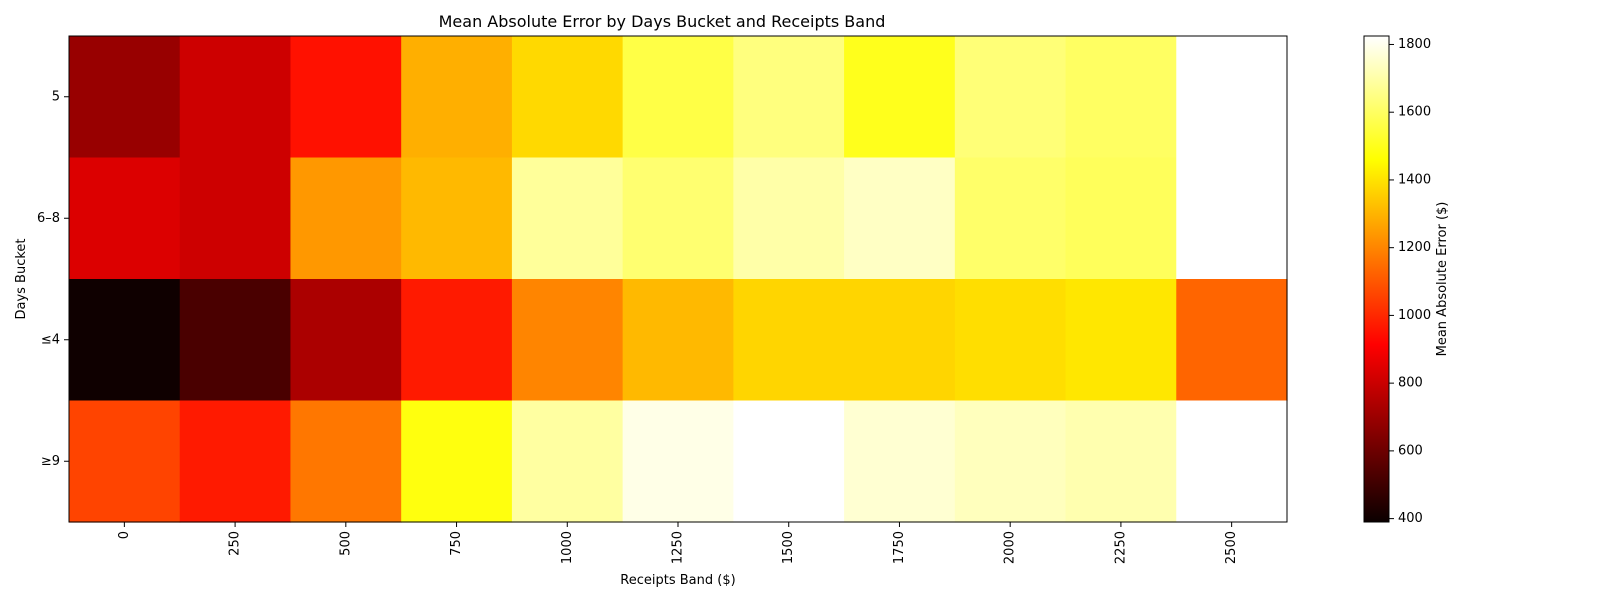  Describe the element at coordinates (1414, 44) in the screenshot. I see `colorbar-tick-label: 1800` at that location.